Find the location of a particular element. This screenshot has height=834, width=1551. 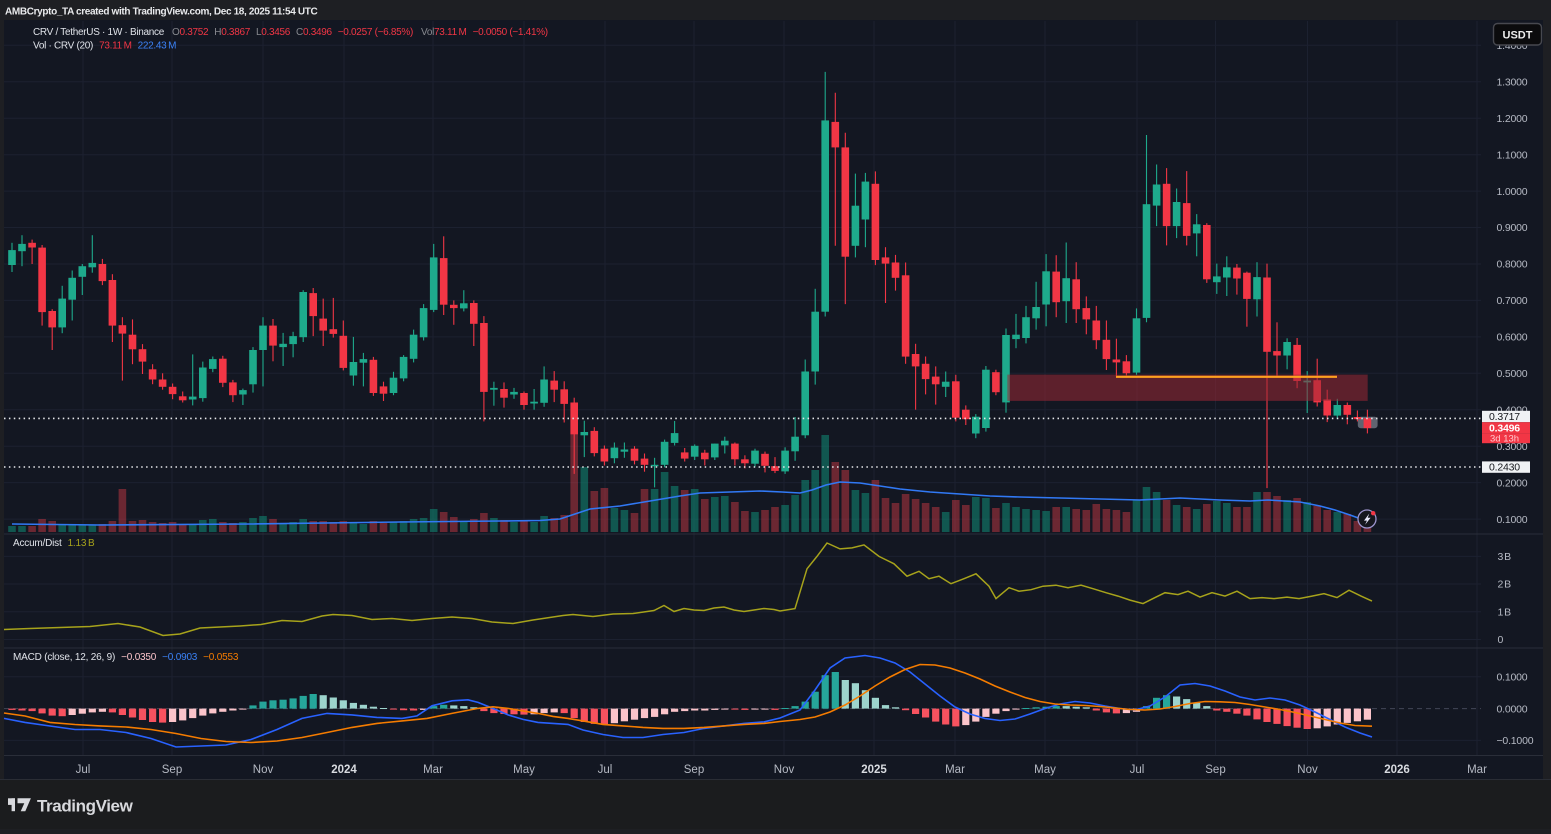

svg-text: 0 is located at coordinates (1501, 640).